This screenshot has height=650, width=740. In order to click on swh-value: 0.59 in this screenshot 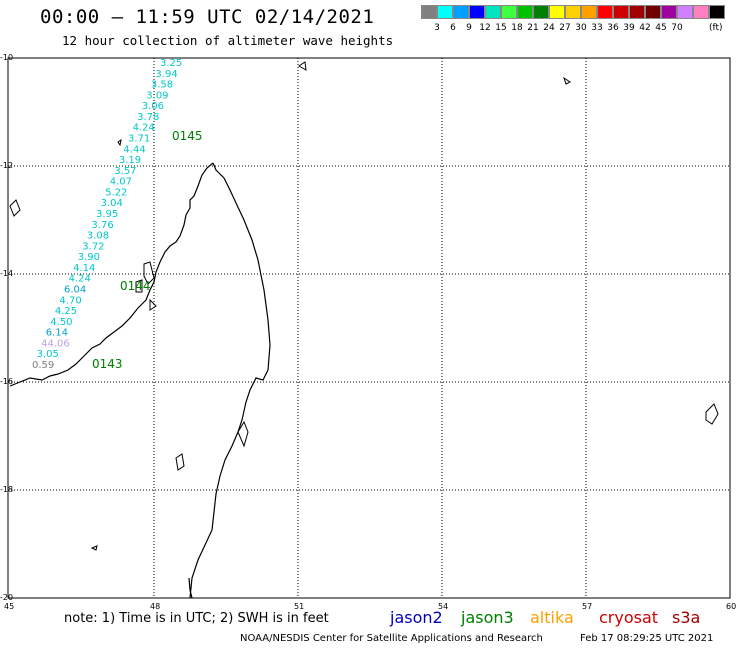, I will do `click(43, 365)`.